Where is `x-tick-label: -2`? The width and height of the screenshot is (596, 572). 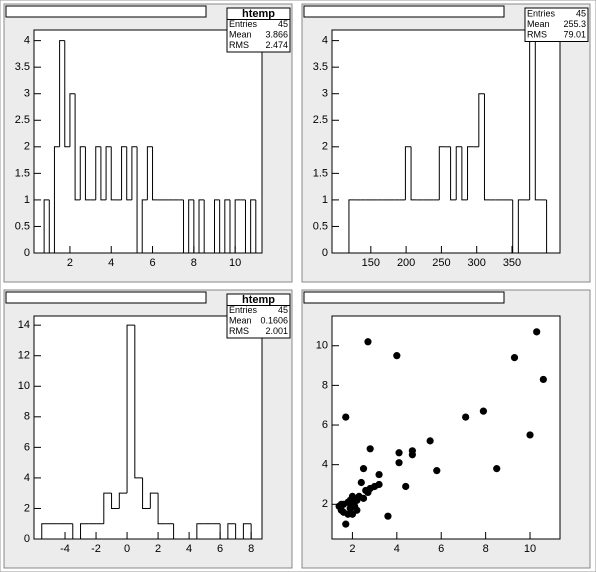
x-tick-label: -2 is located at coordinates (96, 549).